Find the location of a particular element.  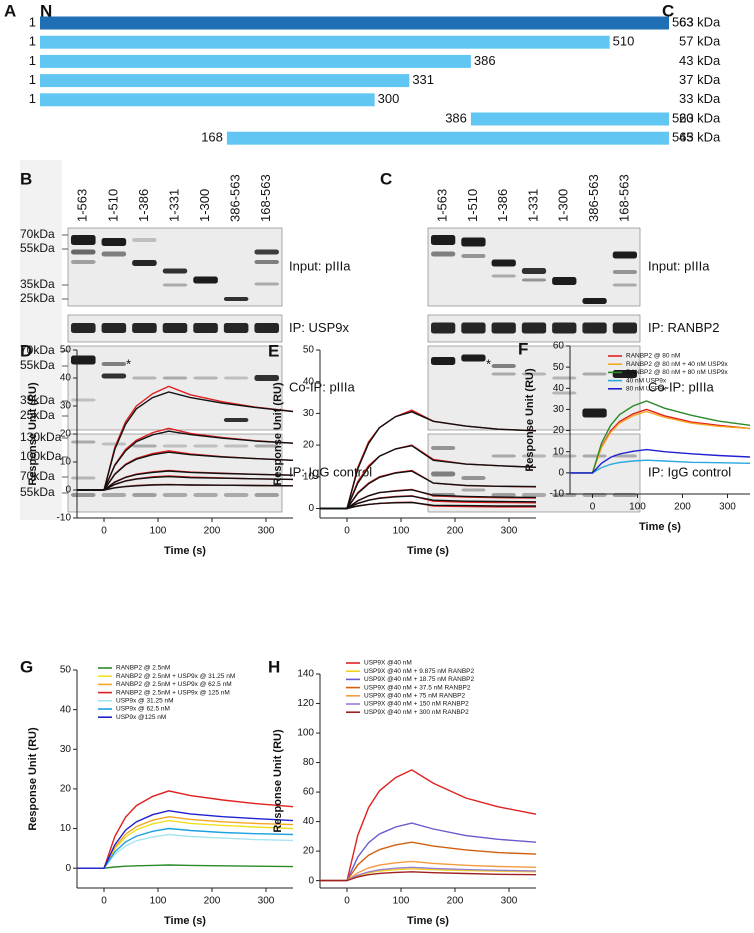

construct-bar is located at coordinates (354, 23).